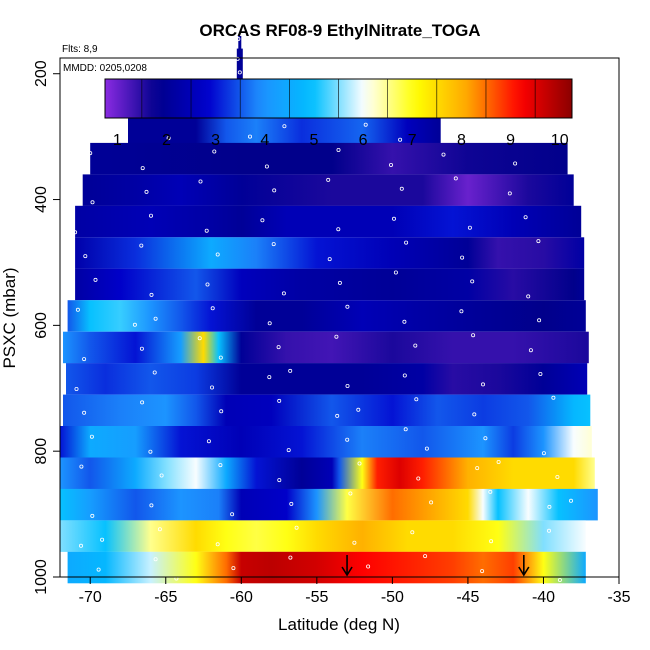 The image size is (650, 650). What do you see at coordinates (41, 577) in the screenshot?
I see `y-tick-label: 1000` at bounding box center [41, 577].